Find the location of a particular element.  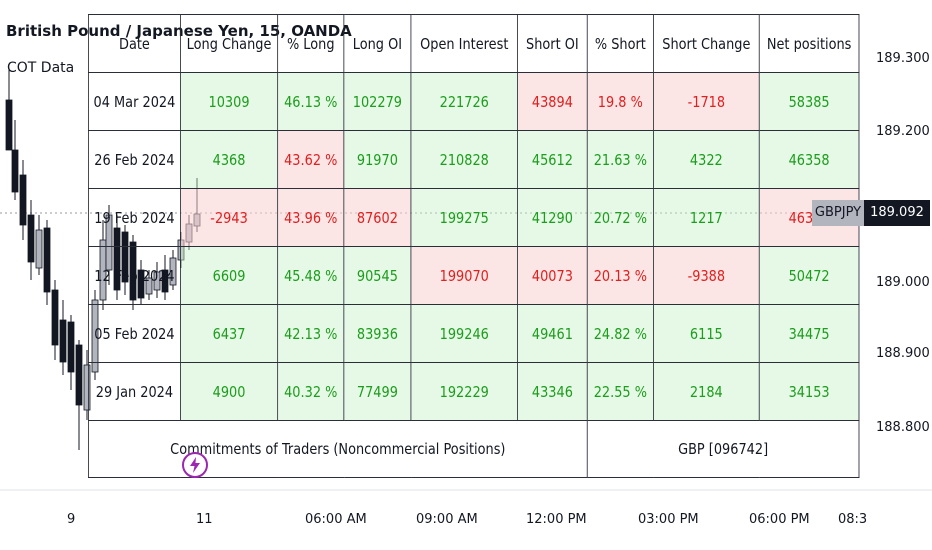

cell-long-change: 6609 is located at coordinates (229, 275).